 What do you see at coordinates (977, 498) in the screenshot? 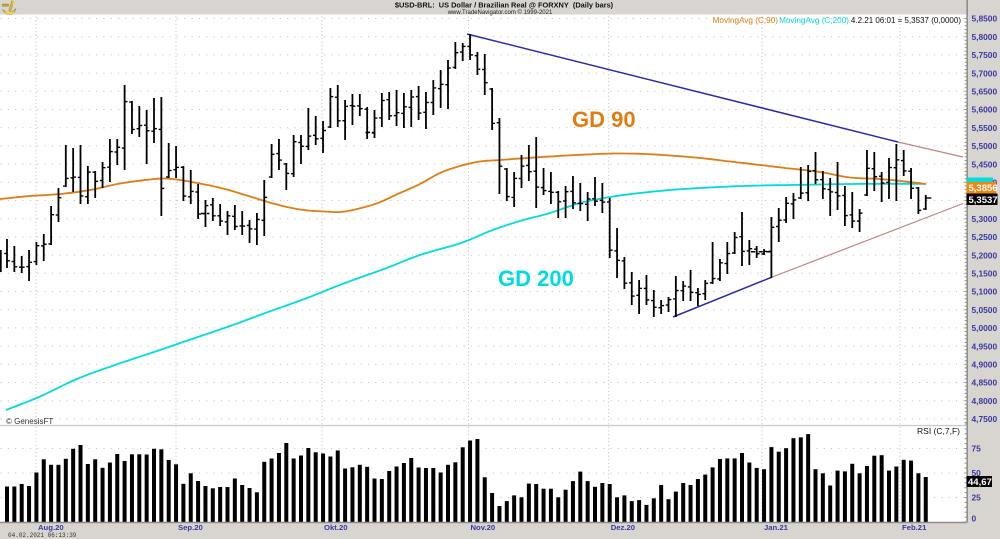
I see `svg-text: 25` at bounding box center [977, 498].